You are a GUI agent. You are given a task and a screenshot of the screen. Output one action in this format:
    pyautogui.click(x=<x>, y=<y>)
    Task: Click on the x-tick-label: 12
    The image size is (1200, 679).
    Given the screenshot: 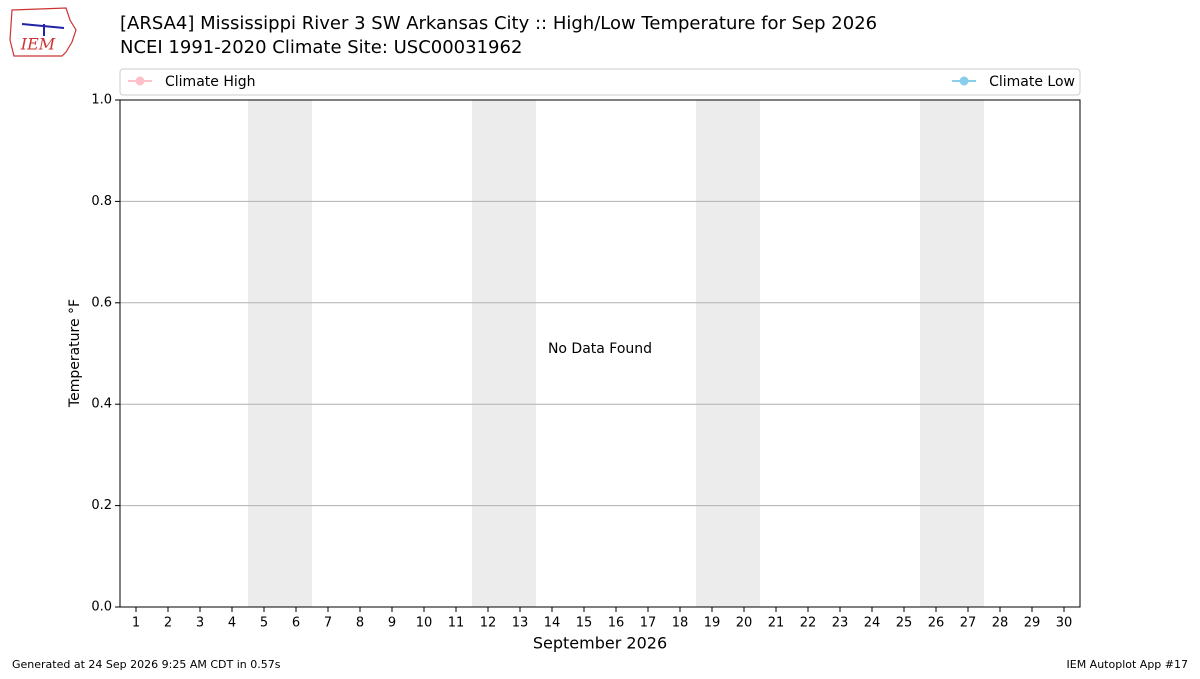 What is the action you would take?
    pyautogui.click(x=488, y=623)
    